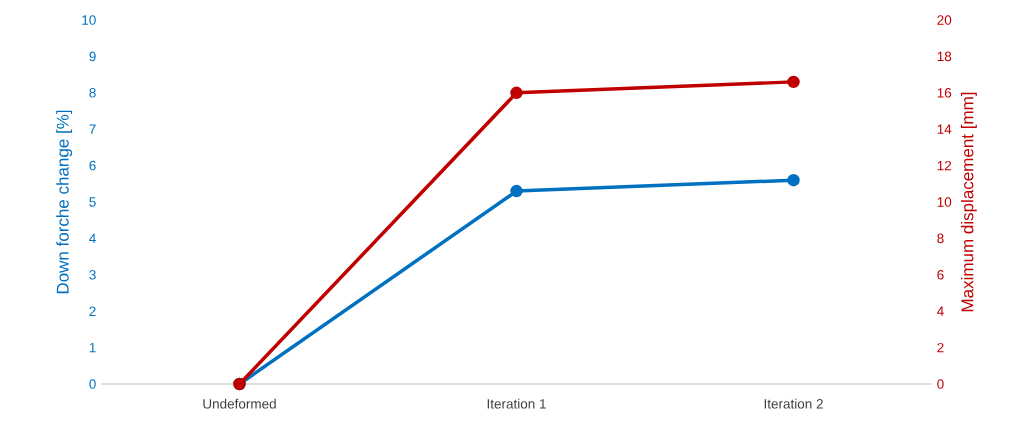 This screenshot has height=427, width=1028. What do you see at coordinates (940, 384) in the screenshot?
I see `y2-tick-label: 0` at bounding box center [940, 384].